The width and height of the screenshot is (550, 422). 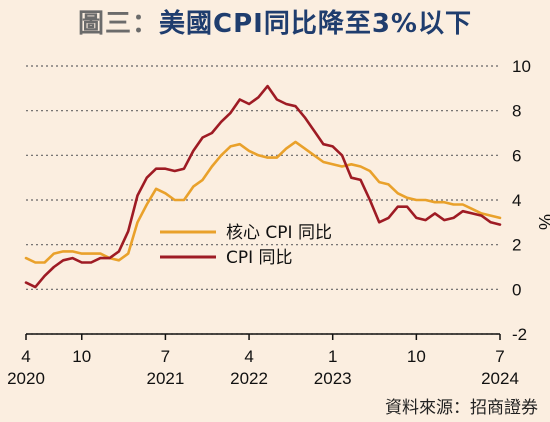 What do you see at coordinates (542, 222) in the screenshot?
I see `y-axis-unit-label: %` at bounding box center [542, 222].